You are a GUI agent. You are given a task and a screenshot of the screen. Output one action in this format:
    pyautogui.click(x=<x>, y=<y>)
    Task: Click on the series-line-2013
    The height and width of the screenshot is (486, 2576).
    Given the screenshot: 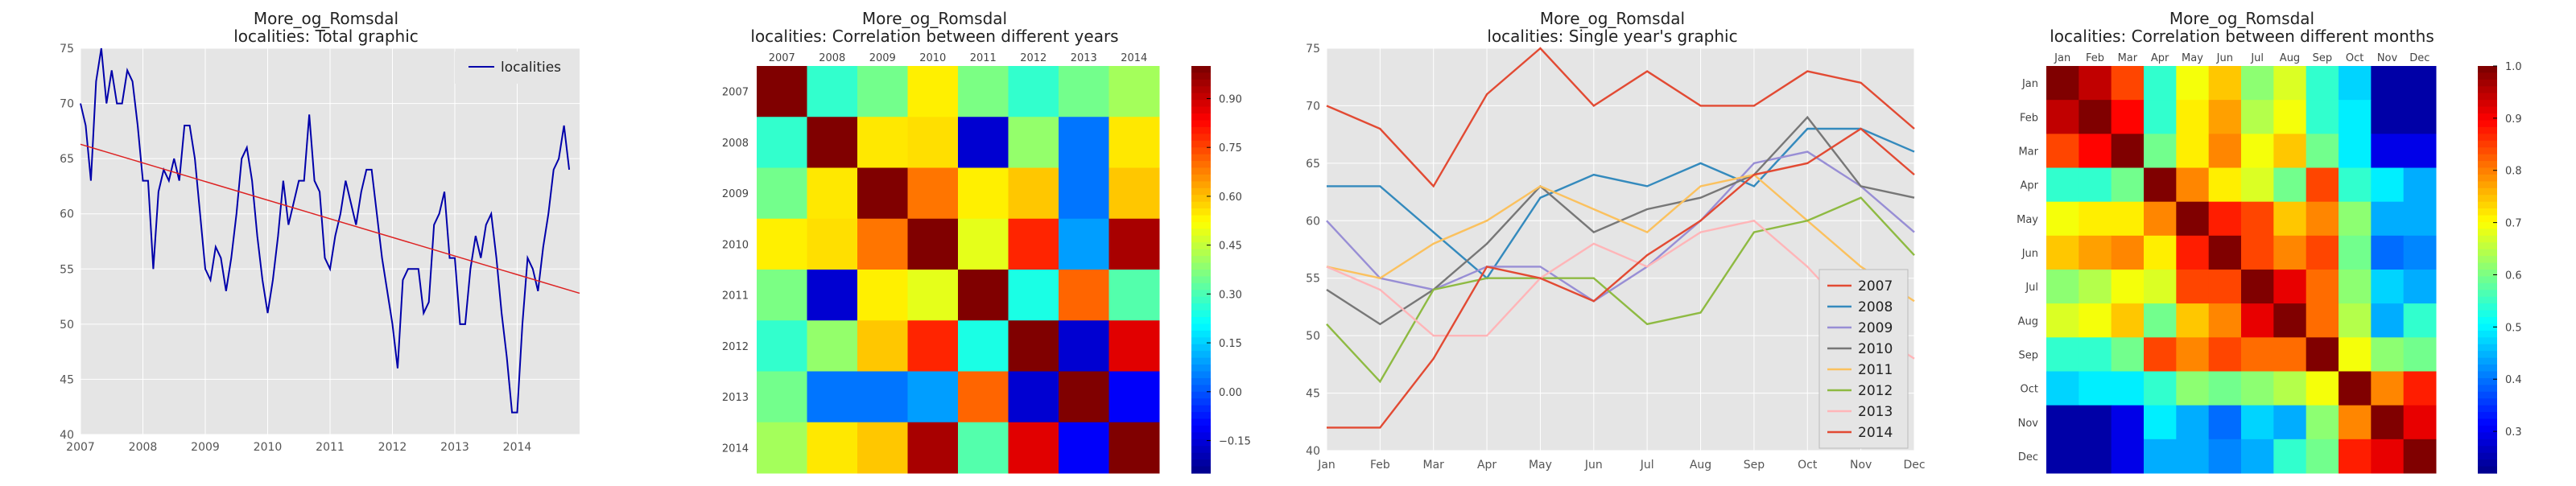 What is the action you would take?
    pyautogui.click(x=1620, y=289)
    